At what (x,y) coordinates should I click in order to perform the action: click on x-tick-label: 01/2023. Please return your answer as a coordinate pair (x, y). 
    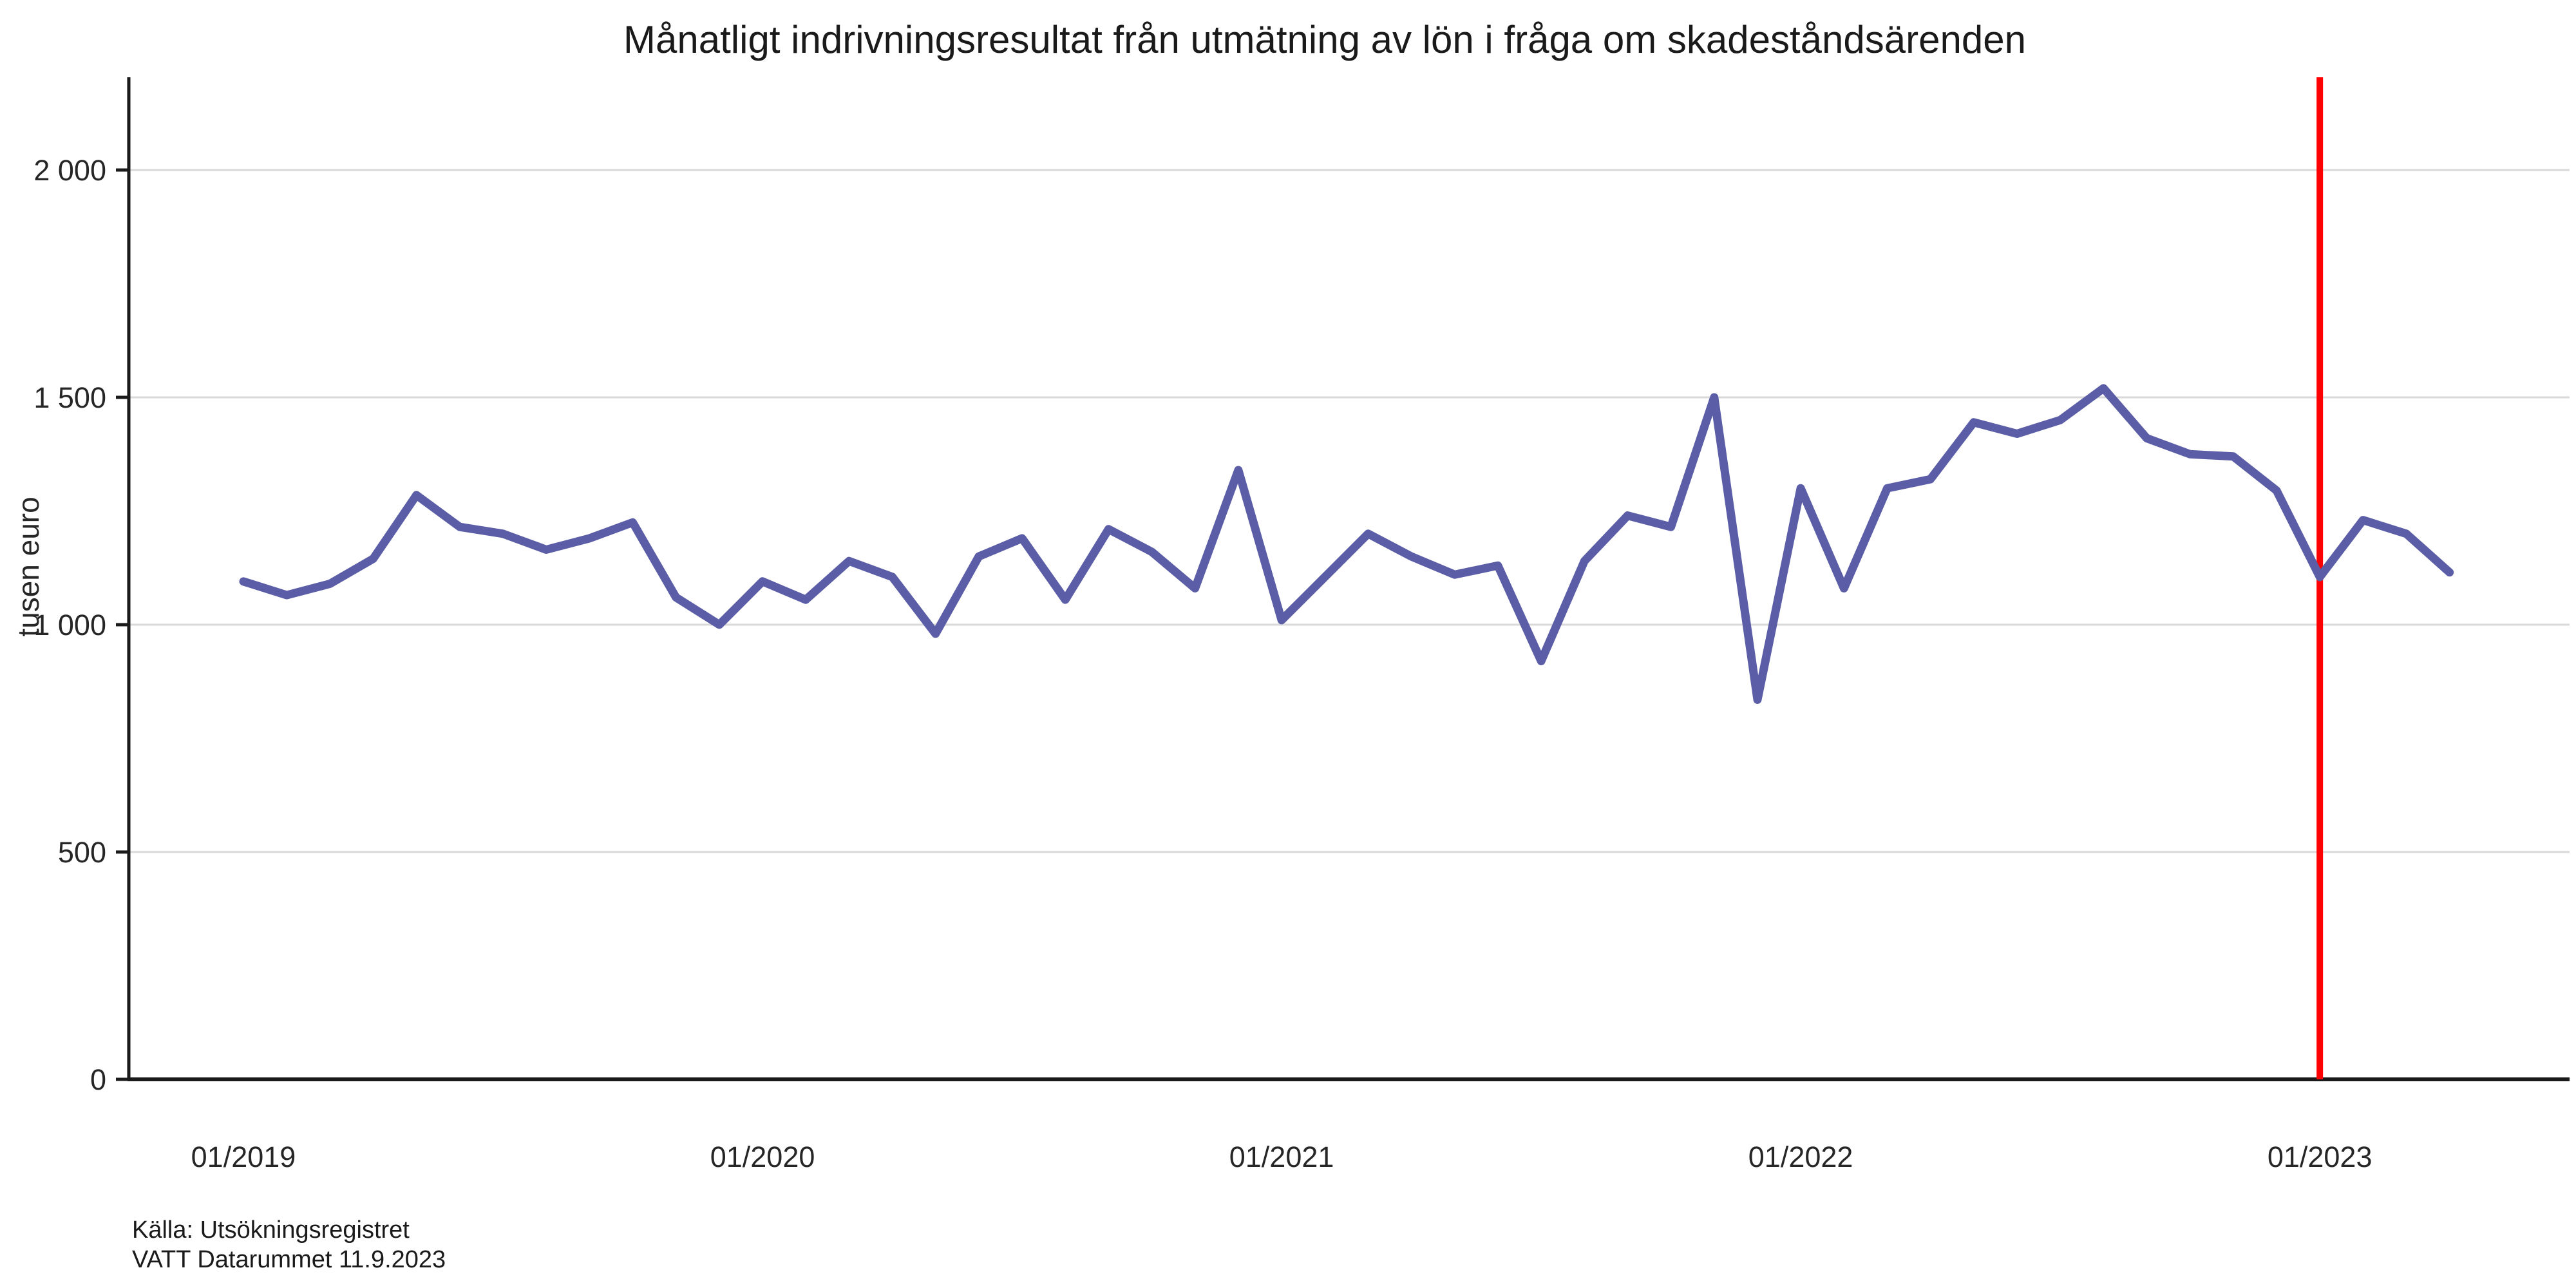
    Looking at the image, I should click on (2320, 1157).